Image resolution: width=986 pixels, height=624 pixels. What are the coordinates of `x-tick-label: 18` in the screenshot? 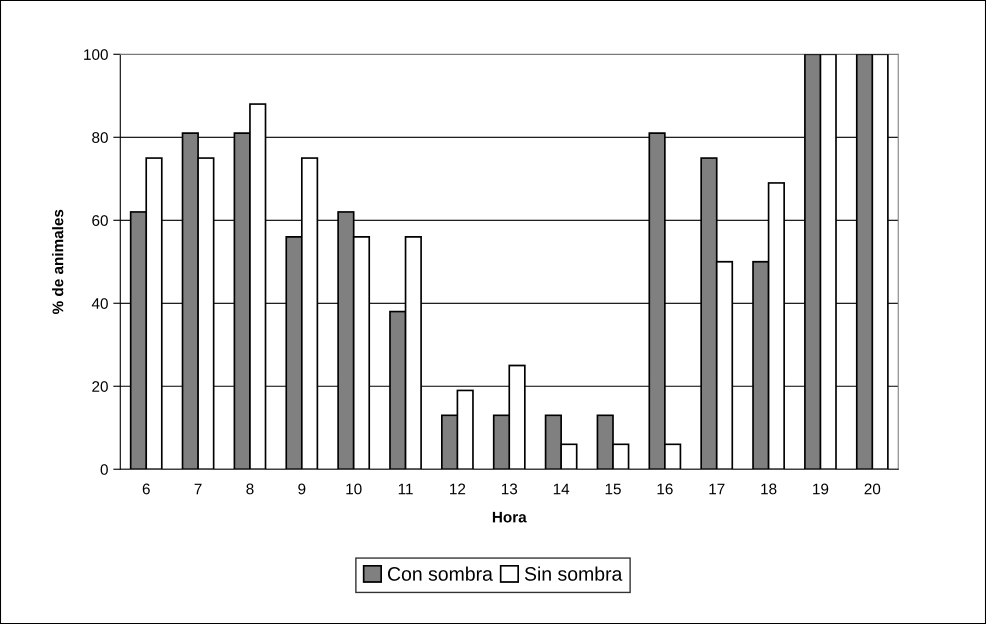 It's located at (768, 489).